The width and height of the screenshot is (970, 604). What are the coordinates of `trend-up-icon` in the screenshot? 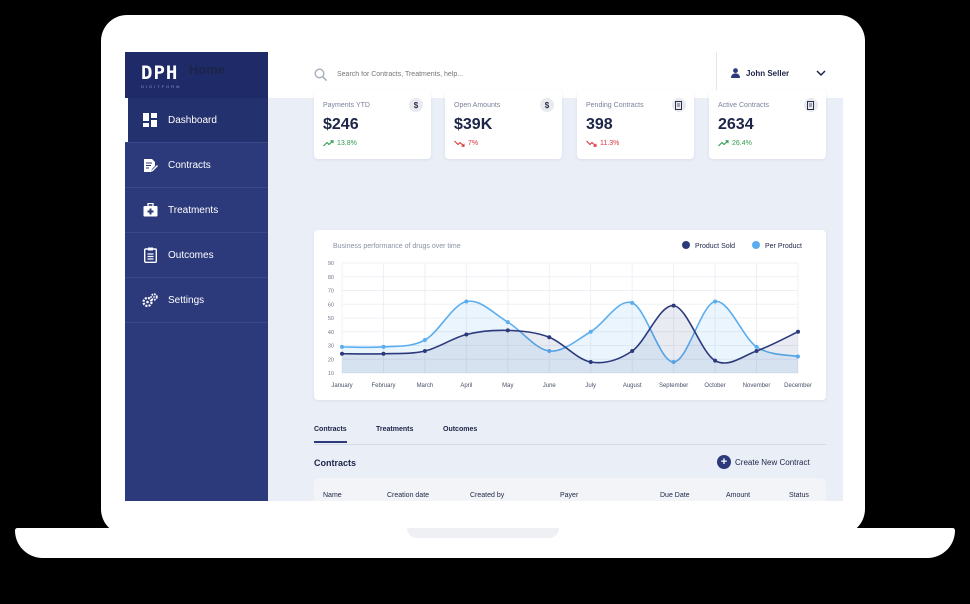 It's located at (723, 143).